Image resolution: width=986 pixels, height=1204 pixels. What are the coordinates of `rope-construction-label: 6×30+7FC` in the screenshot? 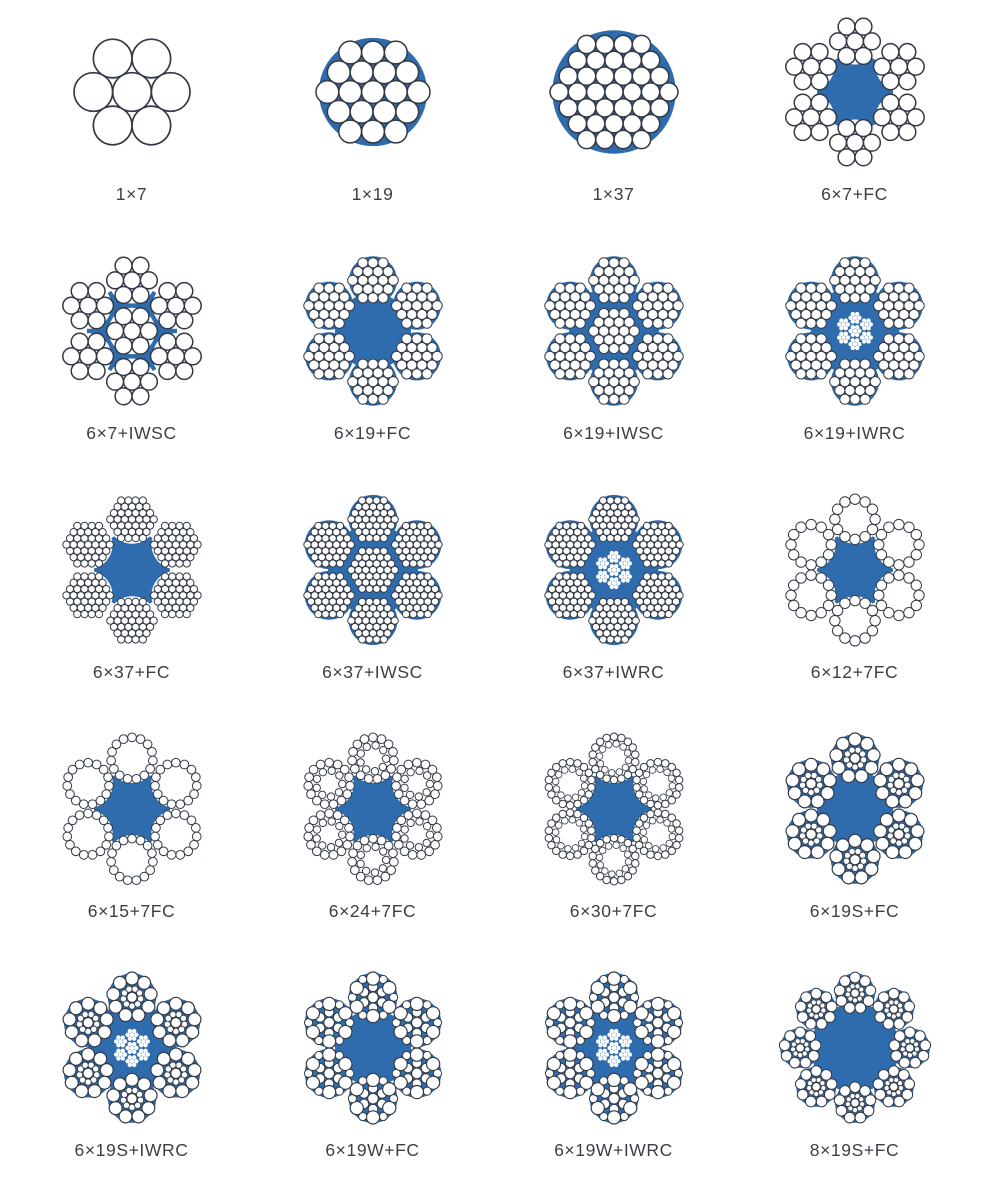 It's located at (613, 911).